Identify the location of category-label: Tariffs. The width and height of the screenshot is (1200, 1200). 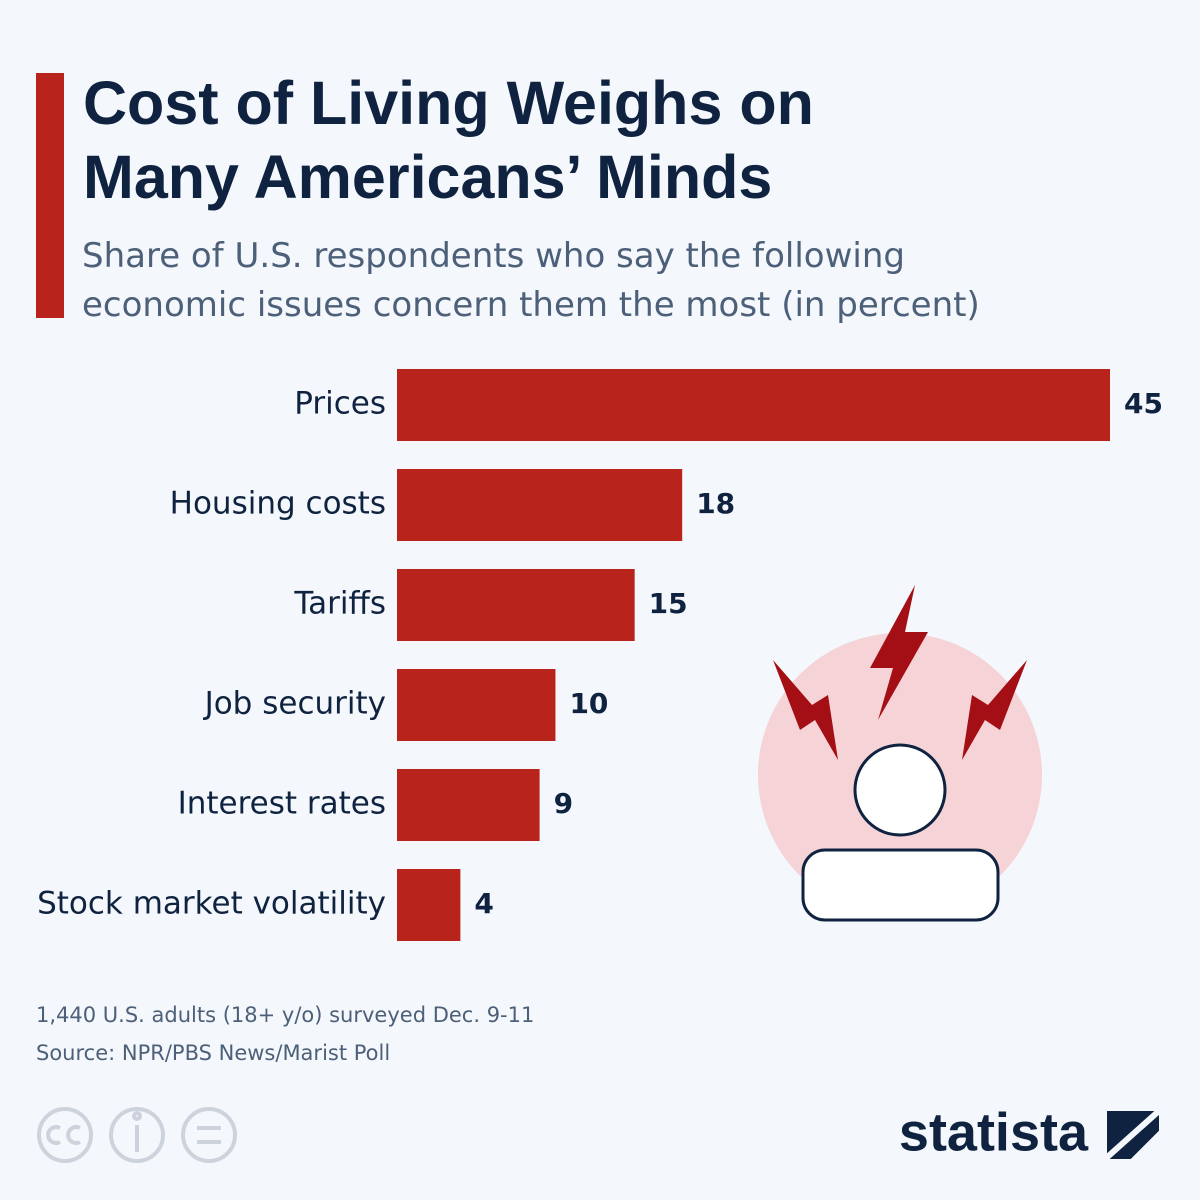
(339, 604).